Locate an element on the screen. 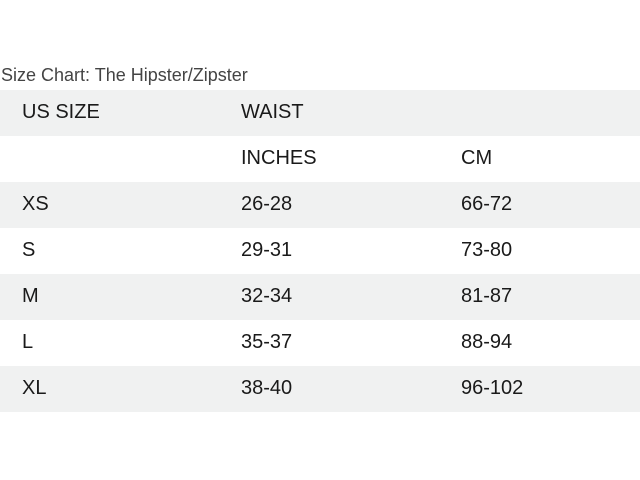 The image size is (640, 480). table-row: XS 26-28 66-72 is located at coordinates (320, 205).